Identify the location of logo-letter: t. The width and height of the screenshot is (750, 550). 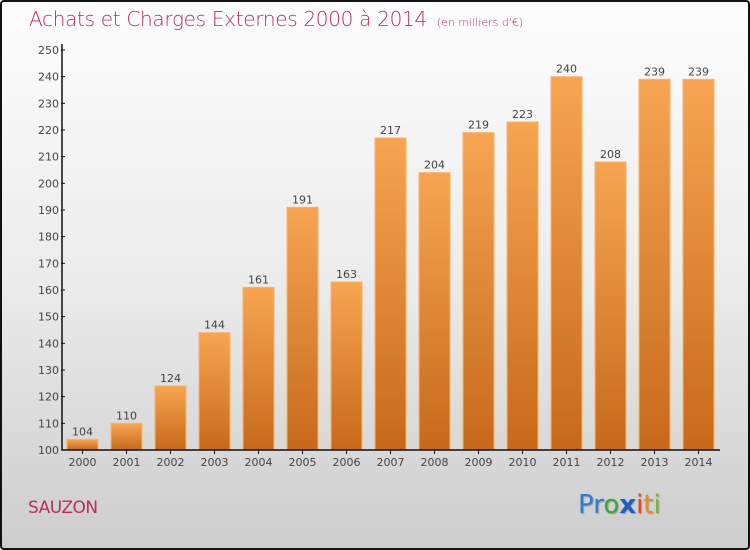
(648, 505).